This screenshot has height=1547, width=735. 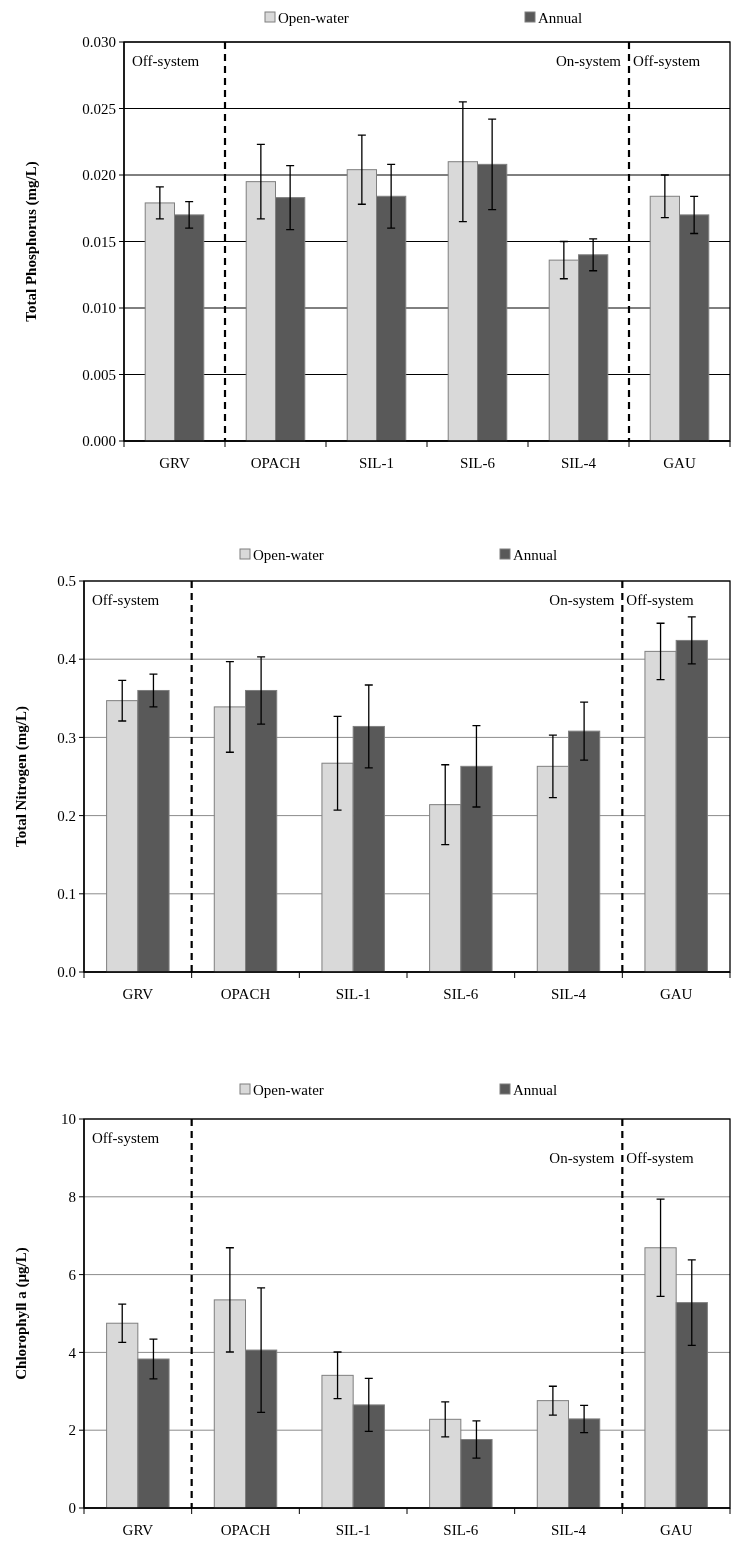 I want to click on y-tick-label: 0.3, so click(x=66, y=737).